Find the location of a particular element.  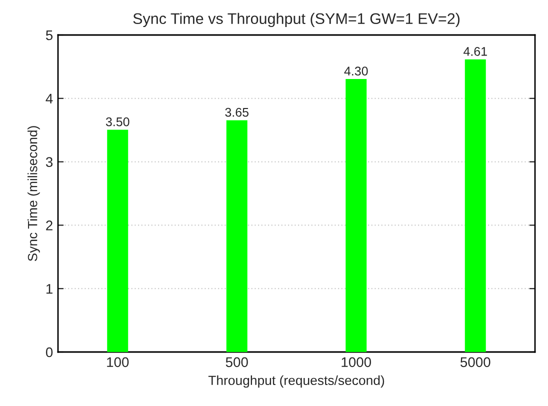

chart-title: Sync Time vs Throughput (SYM=1 GW=1 EV=2) is located at coordinates (296, 20).